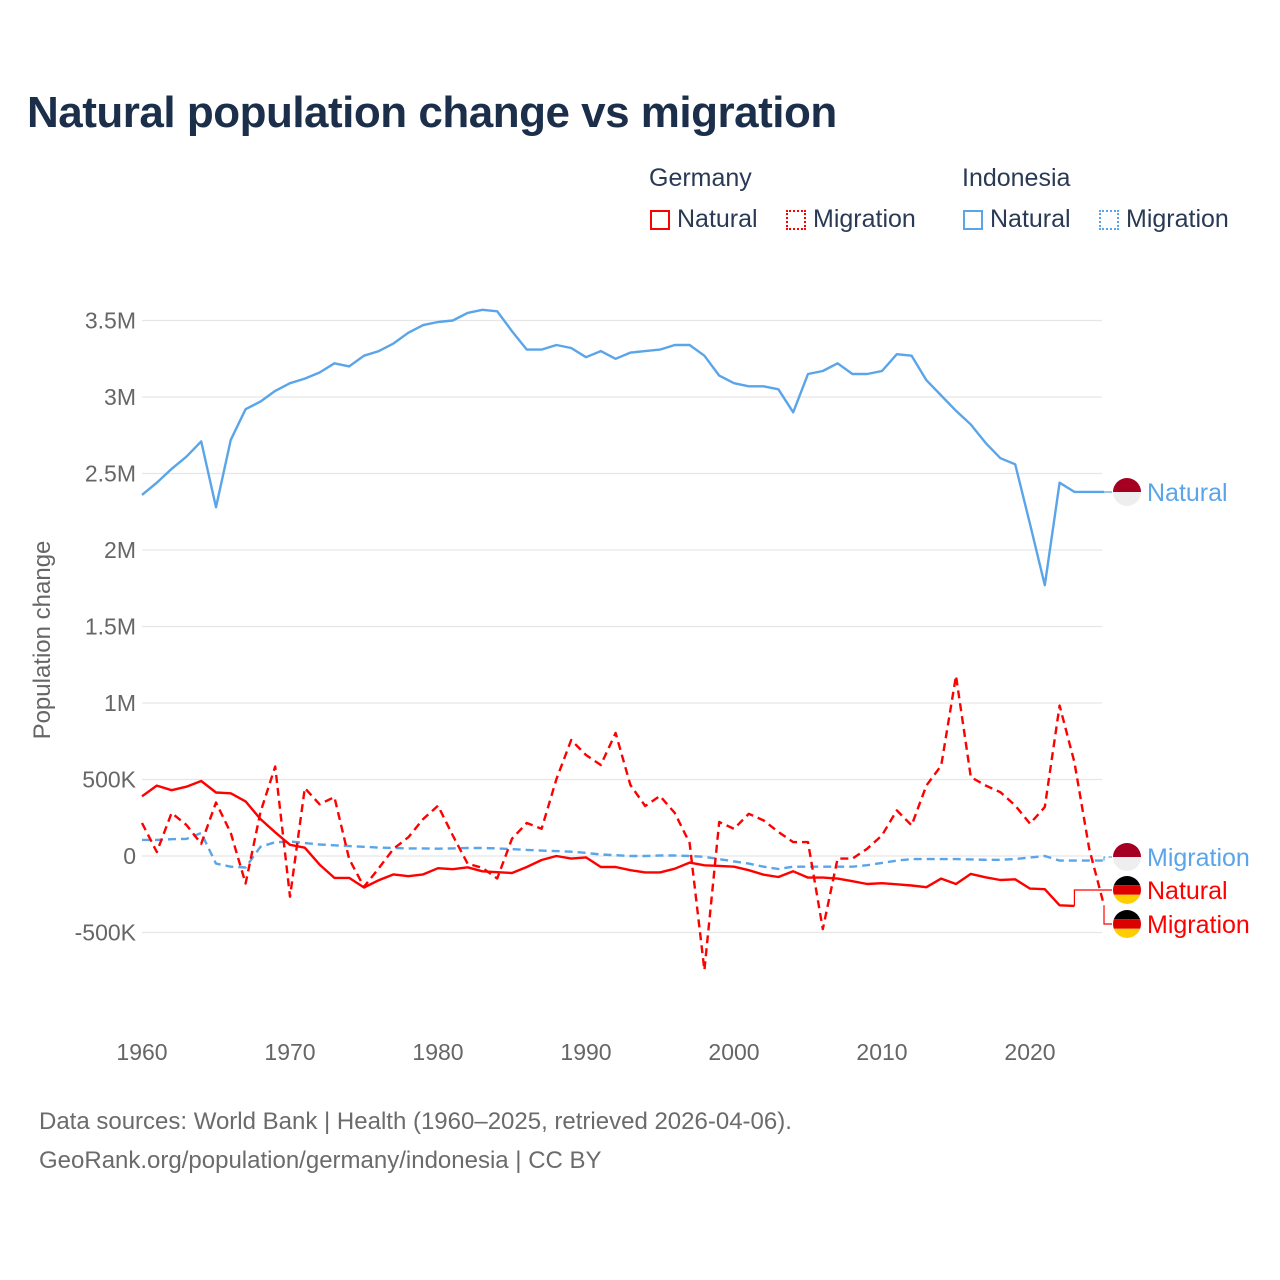  Describe the element at coordinates (110, 321) in the screenshot. I see `y-tick-label: 3.5M` at that location.